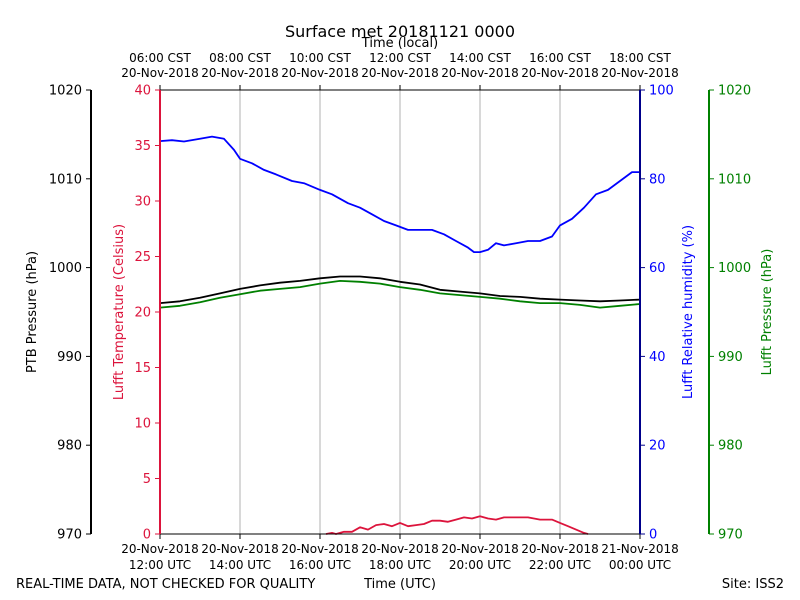 The width and height of the screenshot is (800, 600). What do you see at coordinates (142, 368) in the screenshot?
I see `temperature-tick-label: 15` at bounding box center [142, 368].